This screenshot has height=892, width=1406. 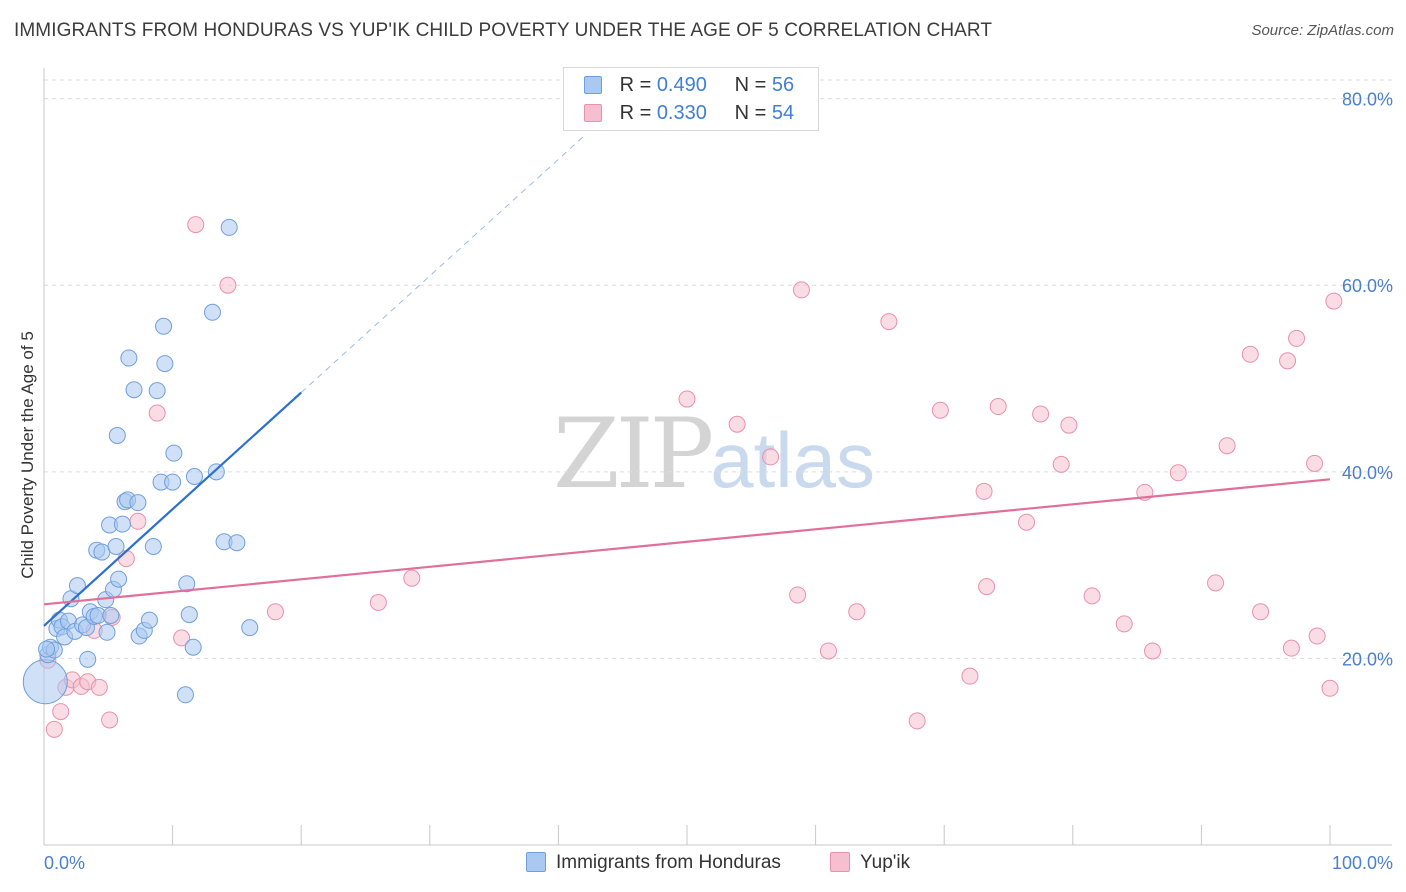 I want to click on y-axis-label: Child Poverty Under the Age of 5, so click(x=27, y=455).